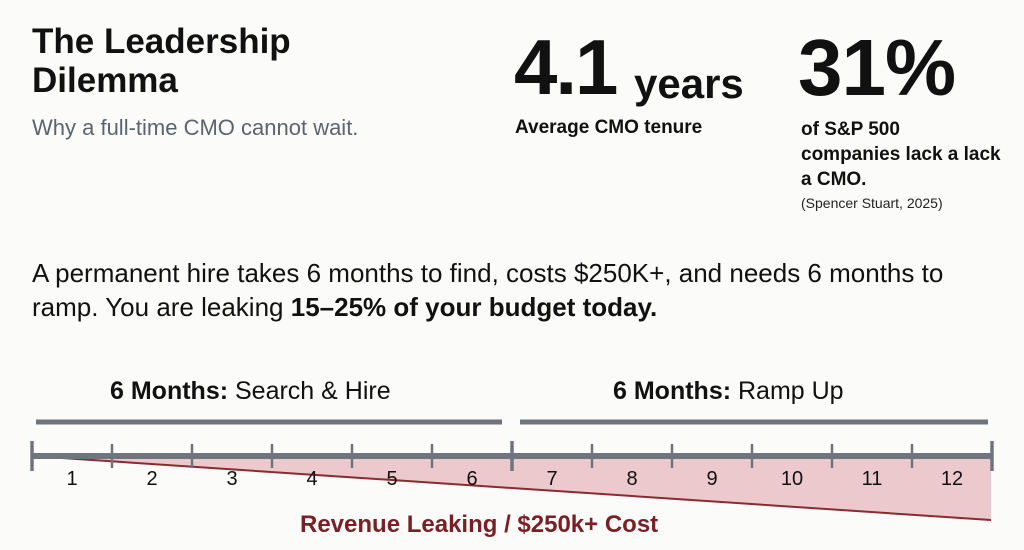 The height and width of the screenshot is (550, 1024). I want to click on month-label-7: 7, so click(552, 479).